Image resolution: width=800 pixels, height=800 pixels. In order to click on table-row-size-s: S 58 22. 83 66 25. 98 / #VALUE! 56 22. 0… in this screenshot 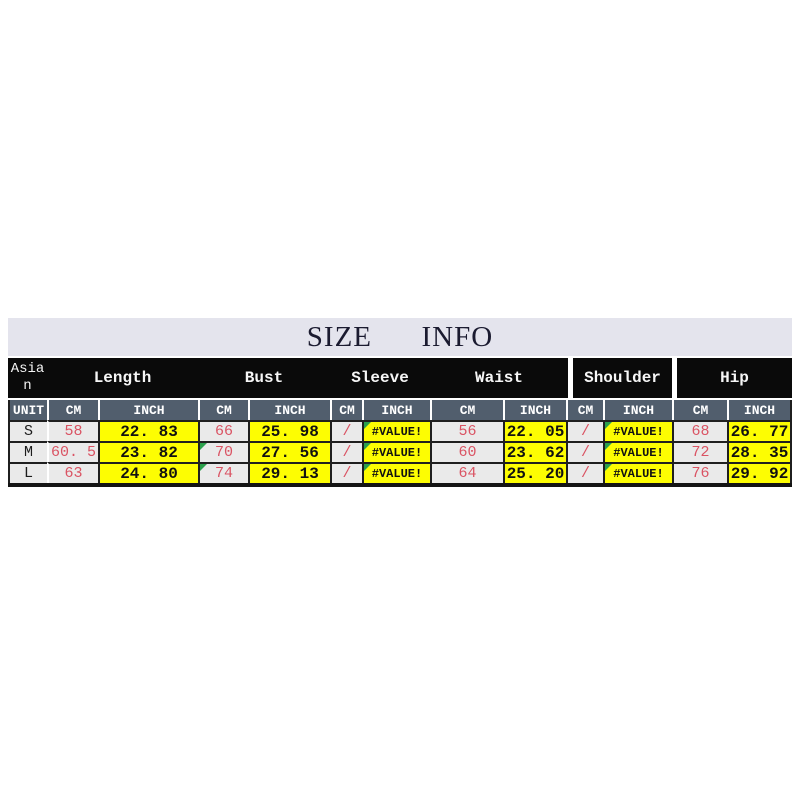, I will do `click(400, 430)`.